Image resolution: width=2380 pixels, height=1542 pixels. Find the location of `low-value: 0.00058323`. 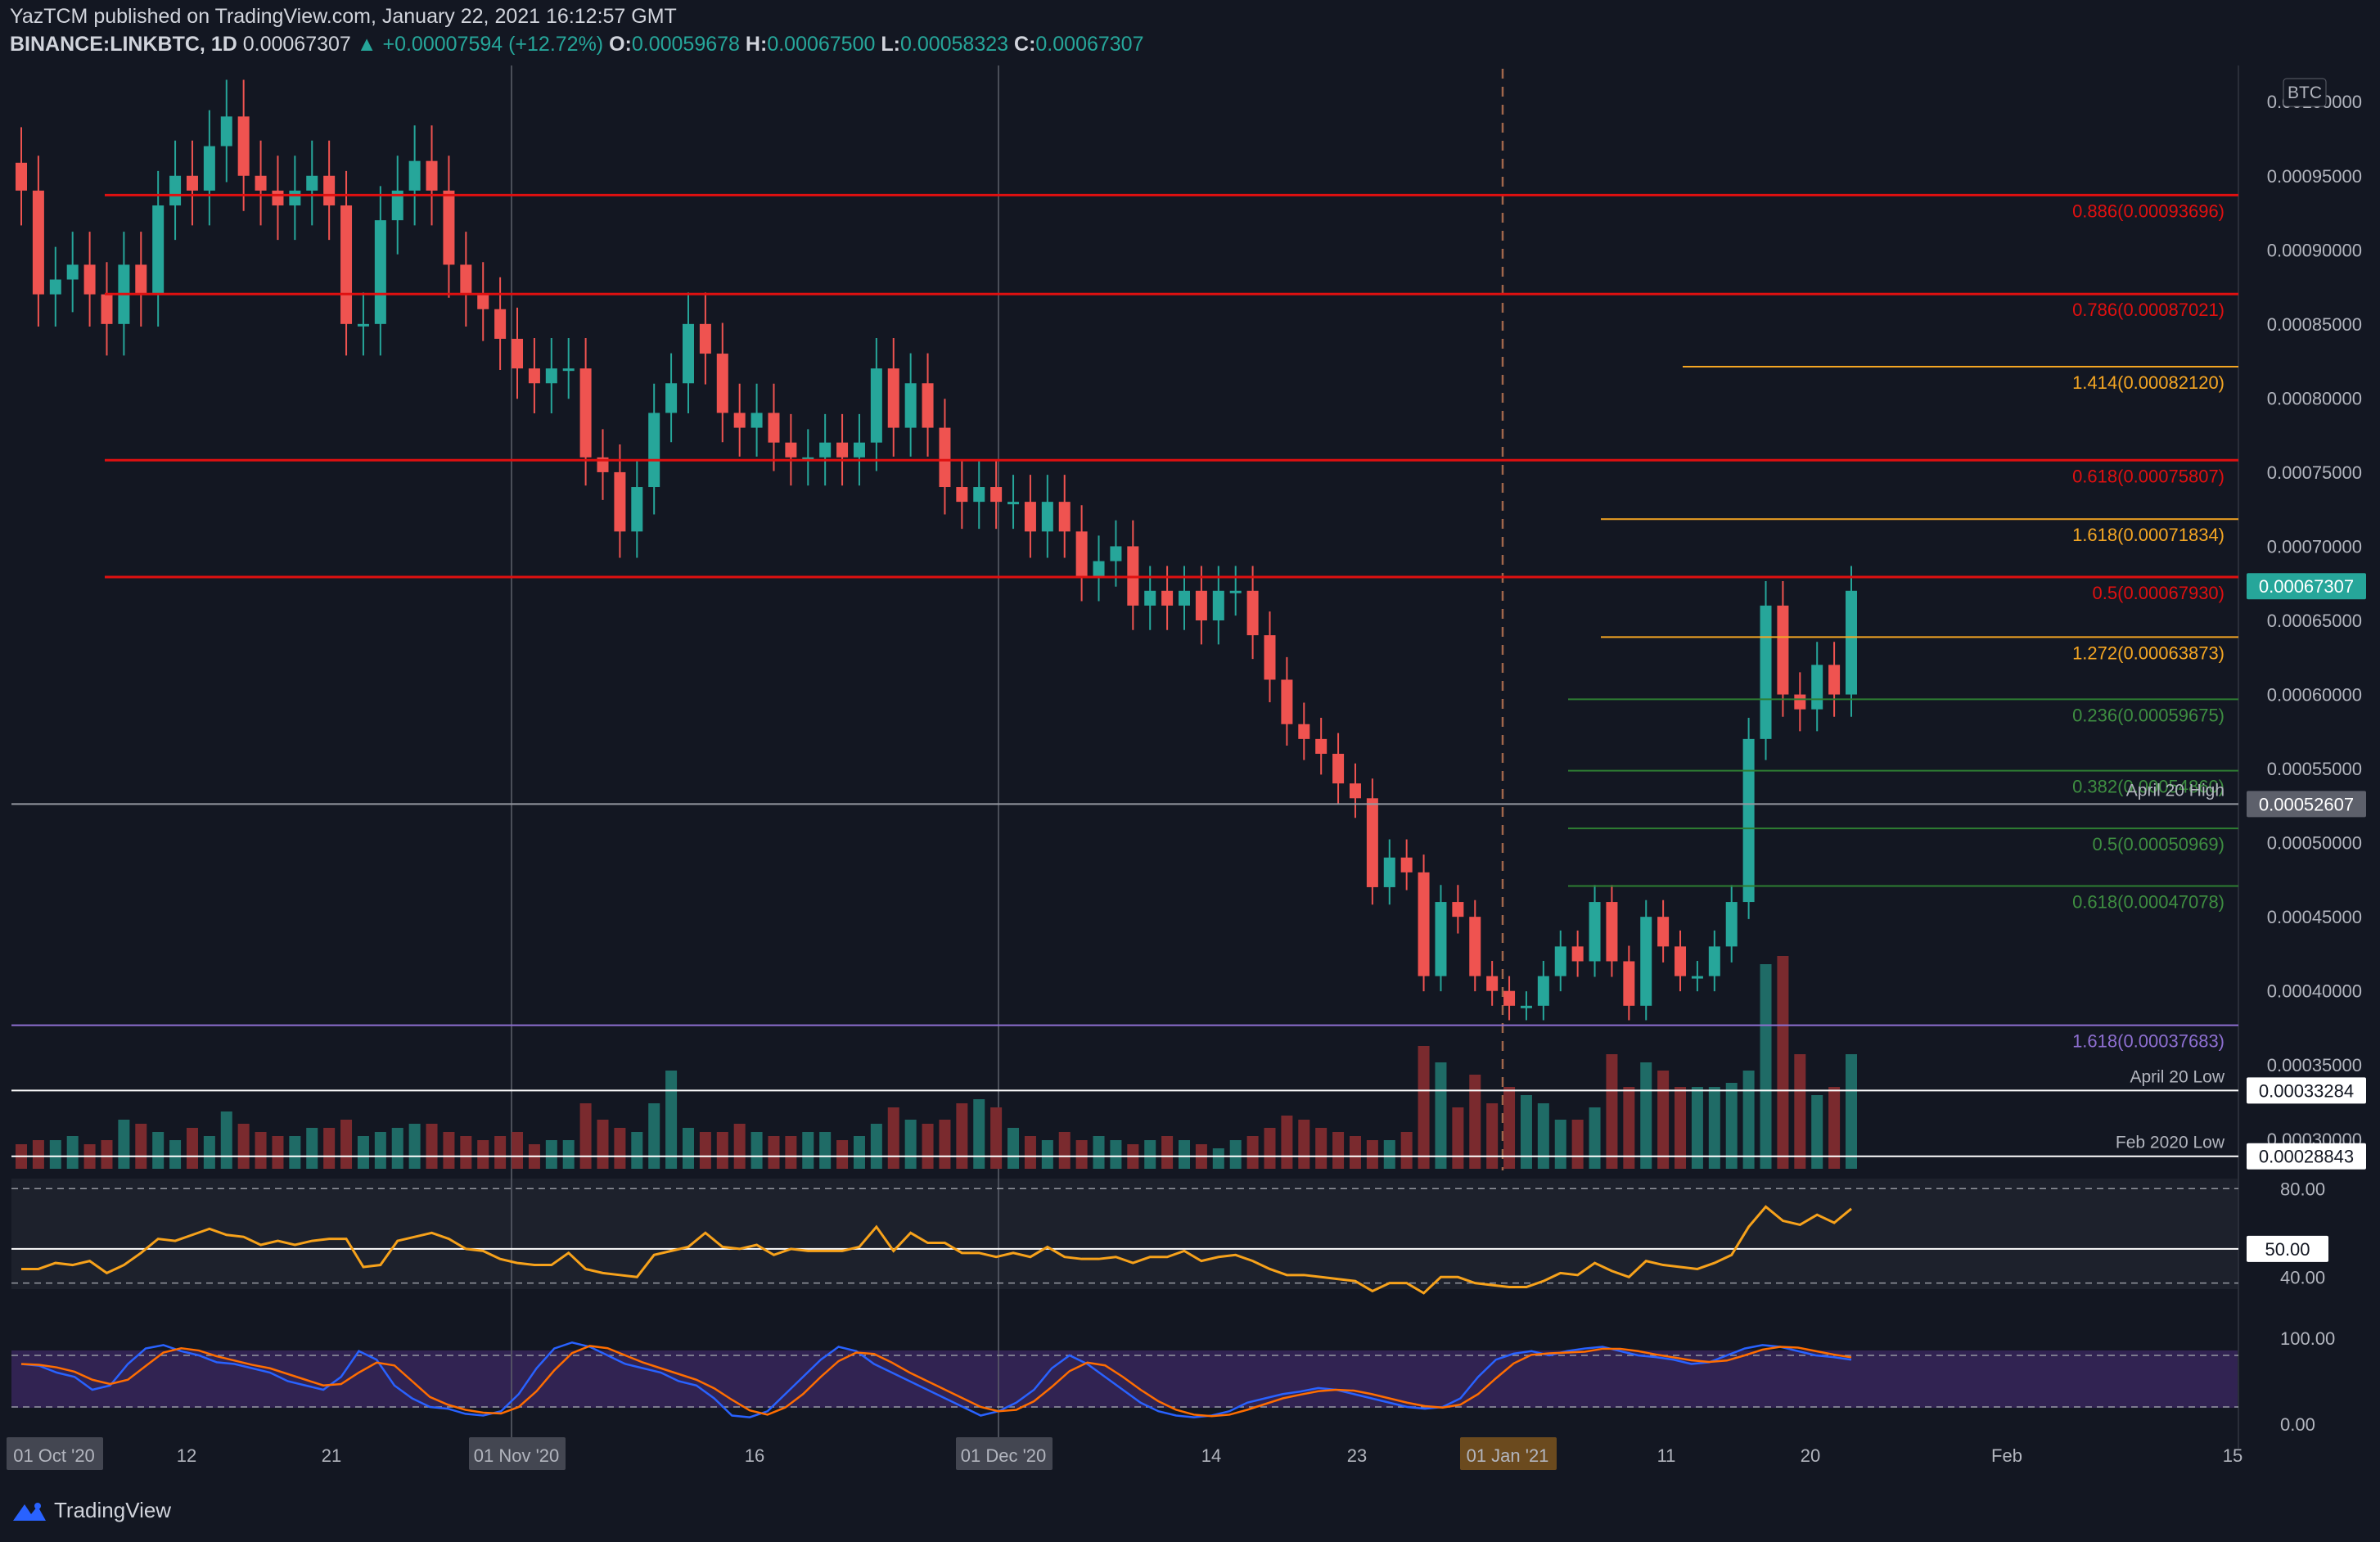

low-value: 0.00058323 is located at coordinates (954, 45).